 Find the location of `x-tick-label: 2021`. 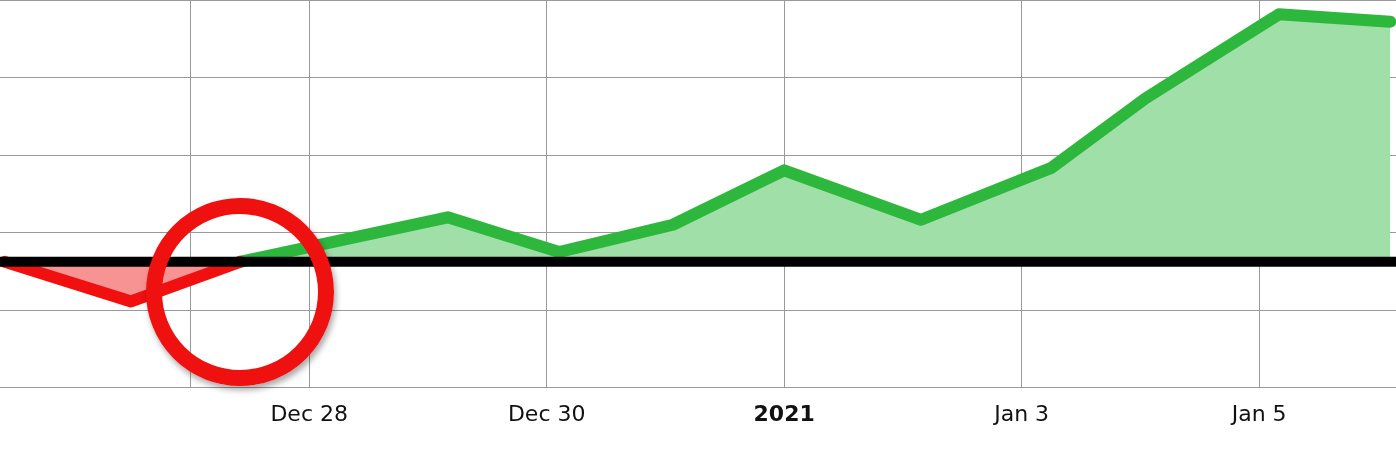

x-tick-label: 2021 is located at coordinates (784, 413).